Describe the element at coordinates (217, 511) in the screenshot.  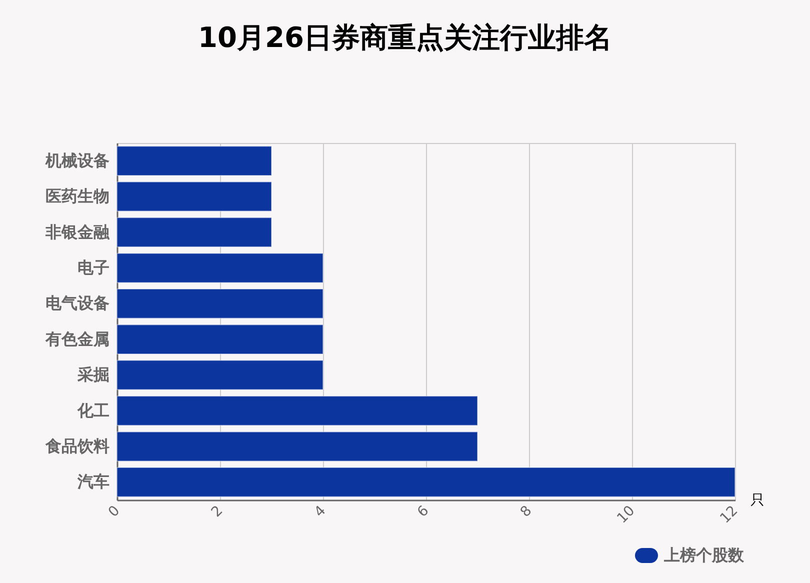
I see `x-tick-label: 2` at that location.